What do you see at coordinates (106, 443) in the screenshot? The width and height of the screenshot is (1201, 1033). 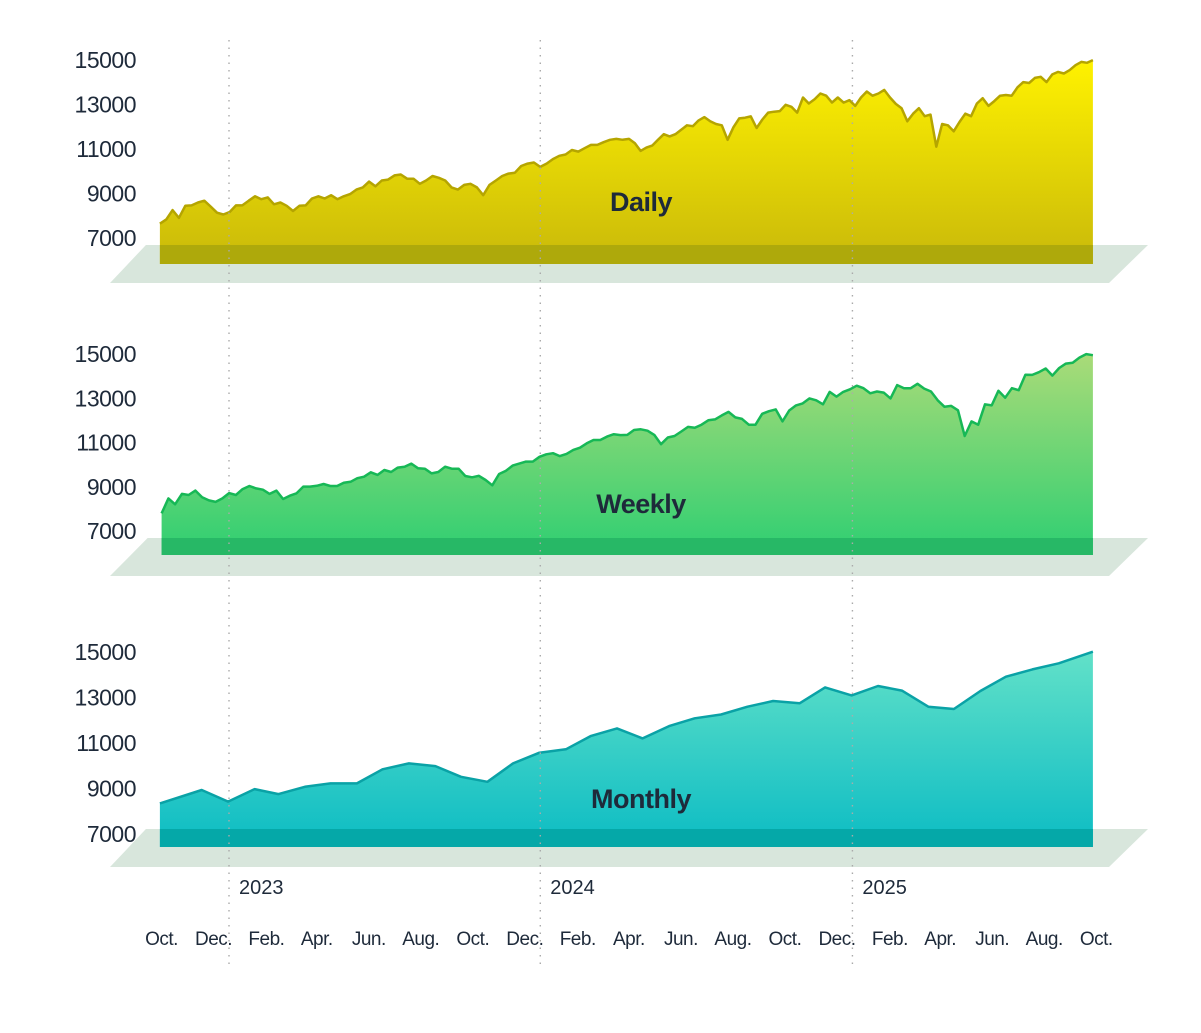 I see `weekly-y-tick-label: 11000` at bounding box center [106, 443].